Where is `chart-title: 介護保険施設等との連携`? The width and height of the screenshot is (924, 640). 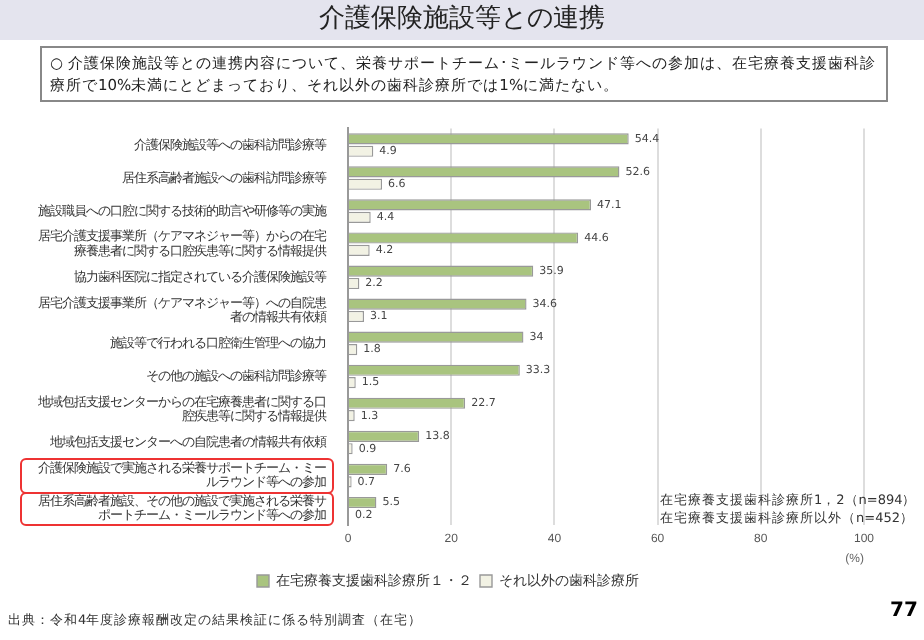
chart-title: 介護保険施設等との連携 is located at coordinates (462, 20).